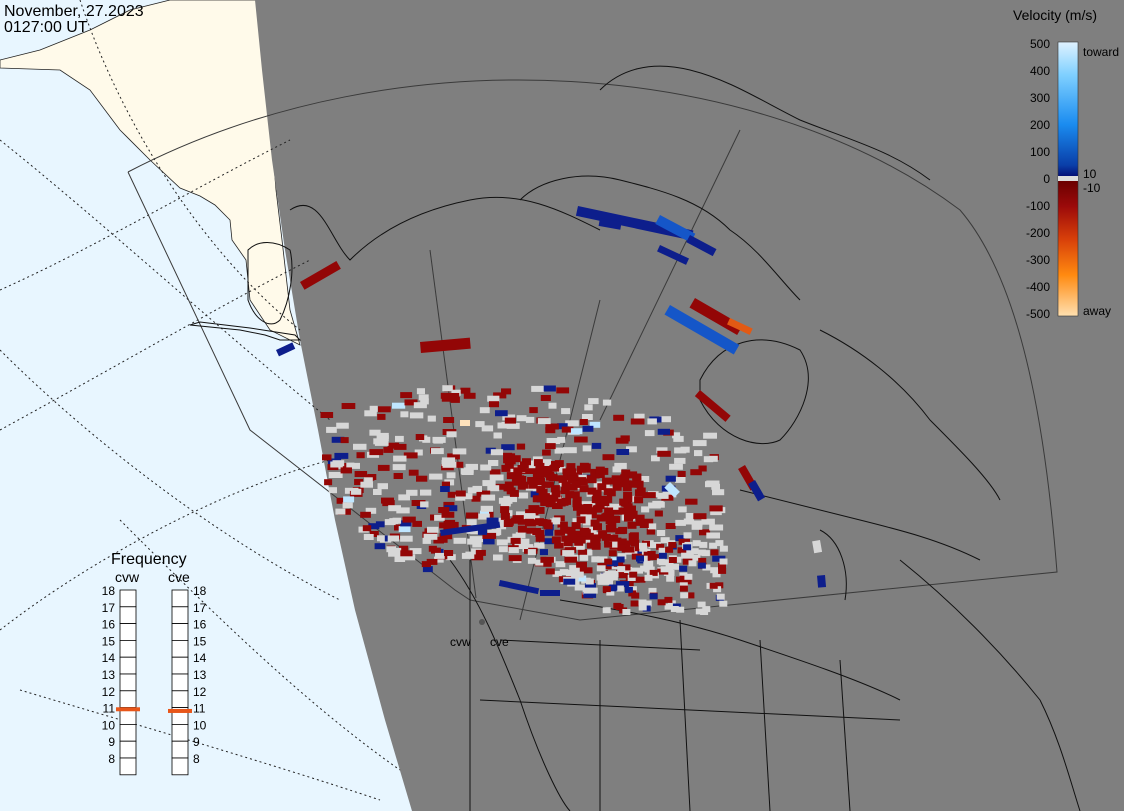 The width and height of the screenshot is (1124, 811). I want to click on frequency-scale-label: 18, so click(200, 591).